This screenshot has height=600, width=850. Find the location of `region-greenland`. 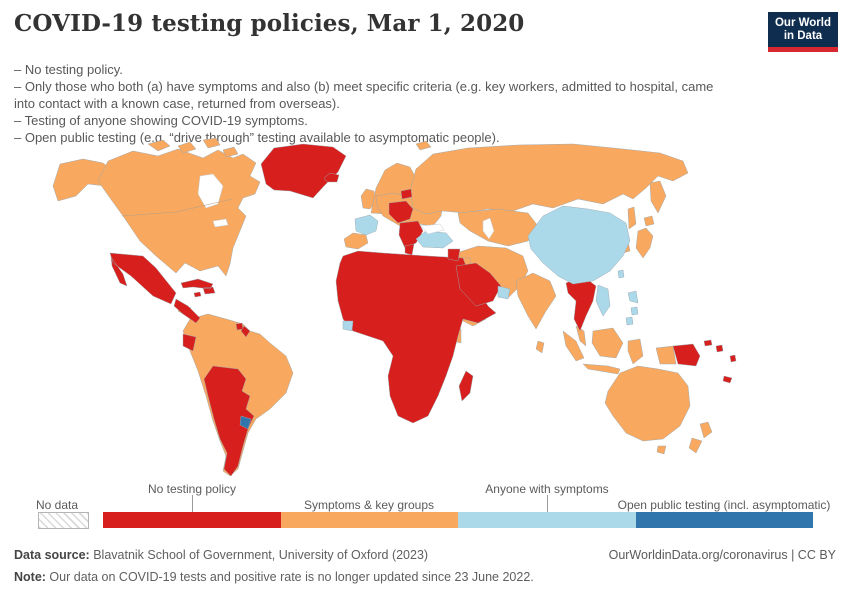

region-greenland is located at coordinates (303, 171).